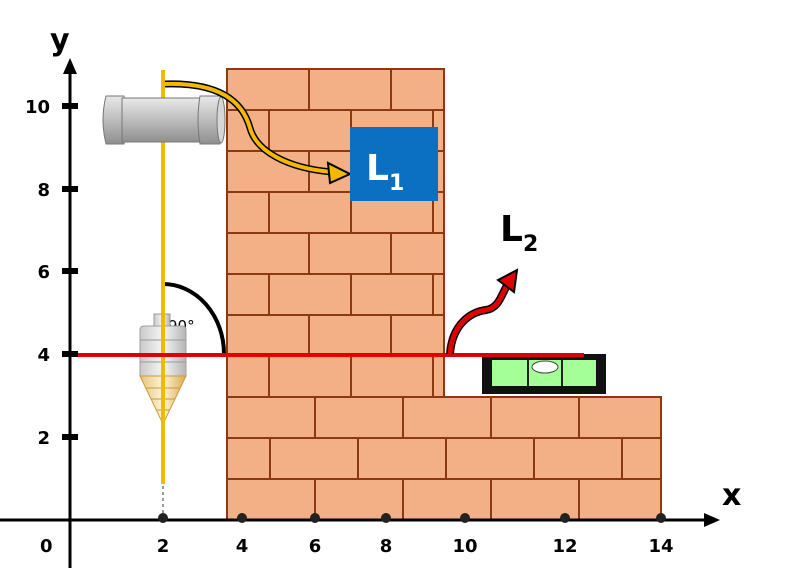  Describe the element at coordinates (315, 546) in the screenshot. I see `x-tick-label: 6` at that location.